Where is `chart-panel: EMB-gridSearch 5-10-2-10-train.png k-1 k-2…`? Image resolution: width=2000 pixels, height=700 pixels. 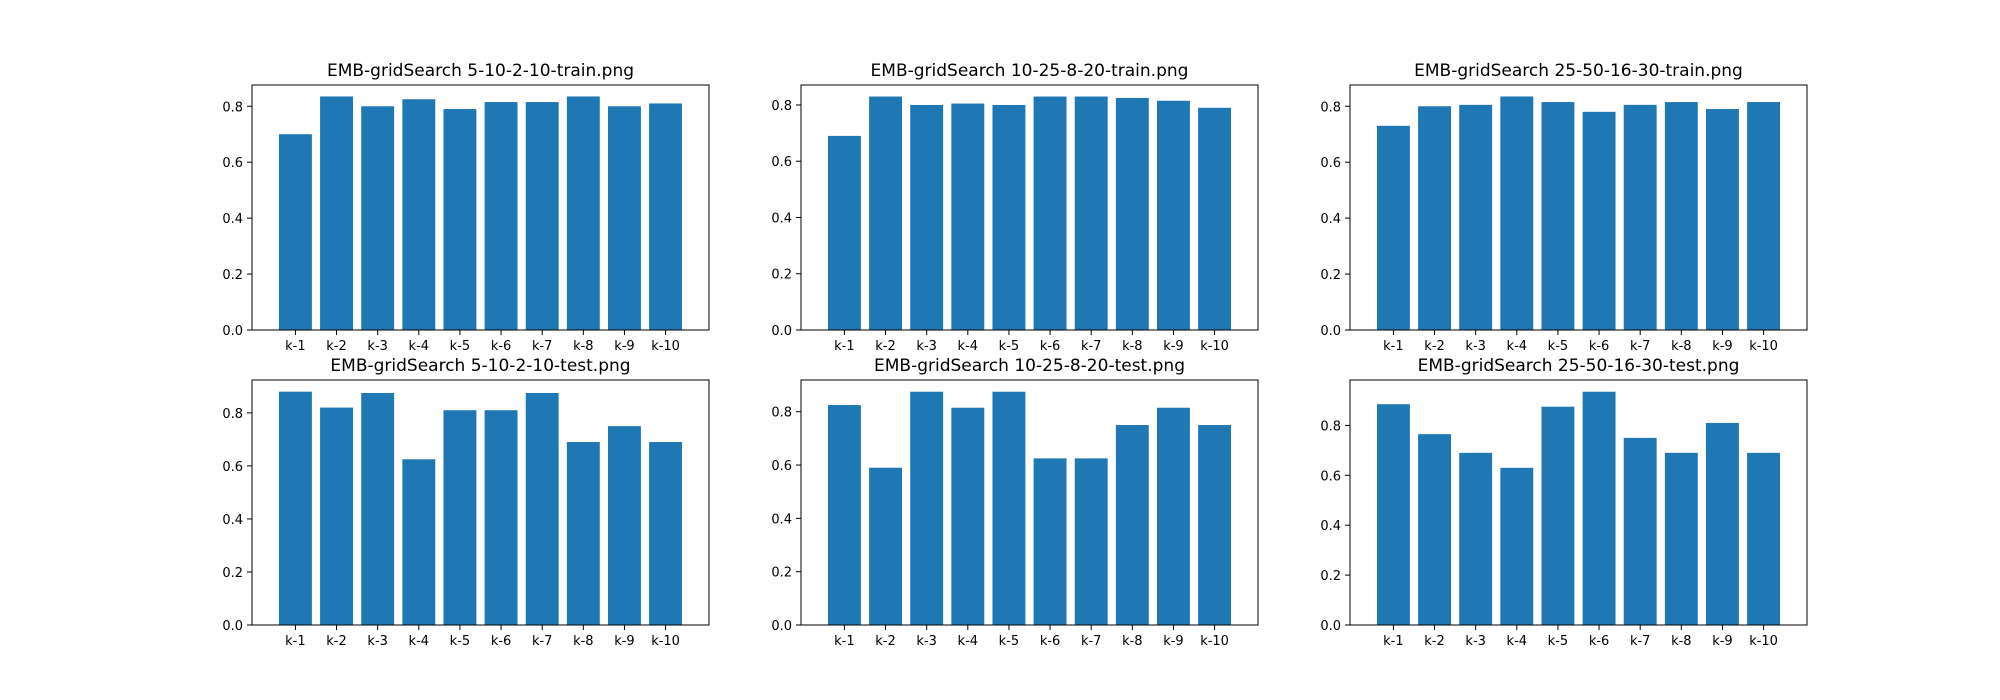 chart-panel: EMB-gridSearch 5-10-2-10-train.png k-1 k-2… is located at coordinates (466, 207).